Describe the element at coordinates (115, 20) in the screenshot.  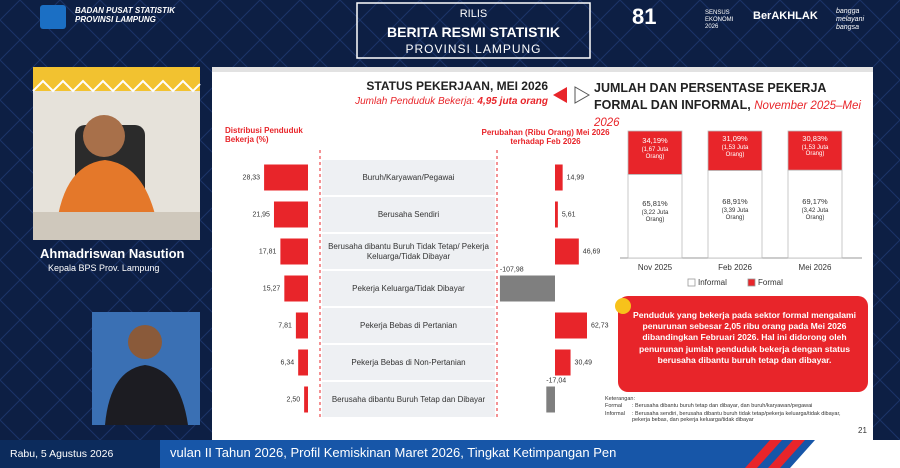
I see `org-line: PROVINSI LAMPUNG` at that location.